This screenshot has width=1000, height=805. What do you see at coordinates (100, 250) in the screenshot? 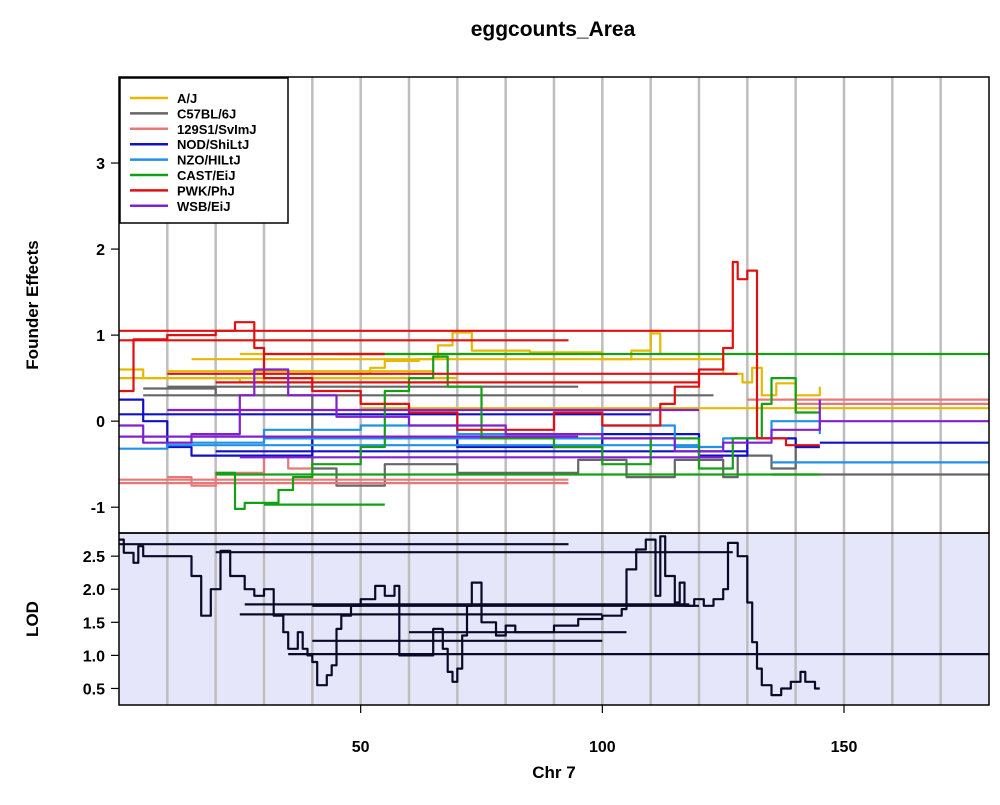
I see `y-tick-label-effects-3: 2` at bounding box center [100, 250].